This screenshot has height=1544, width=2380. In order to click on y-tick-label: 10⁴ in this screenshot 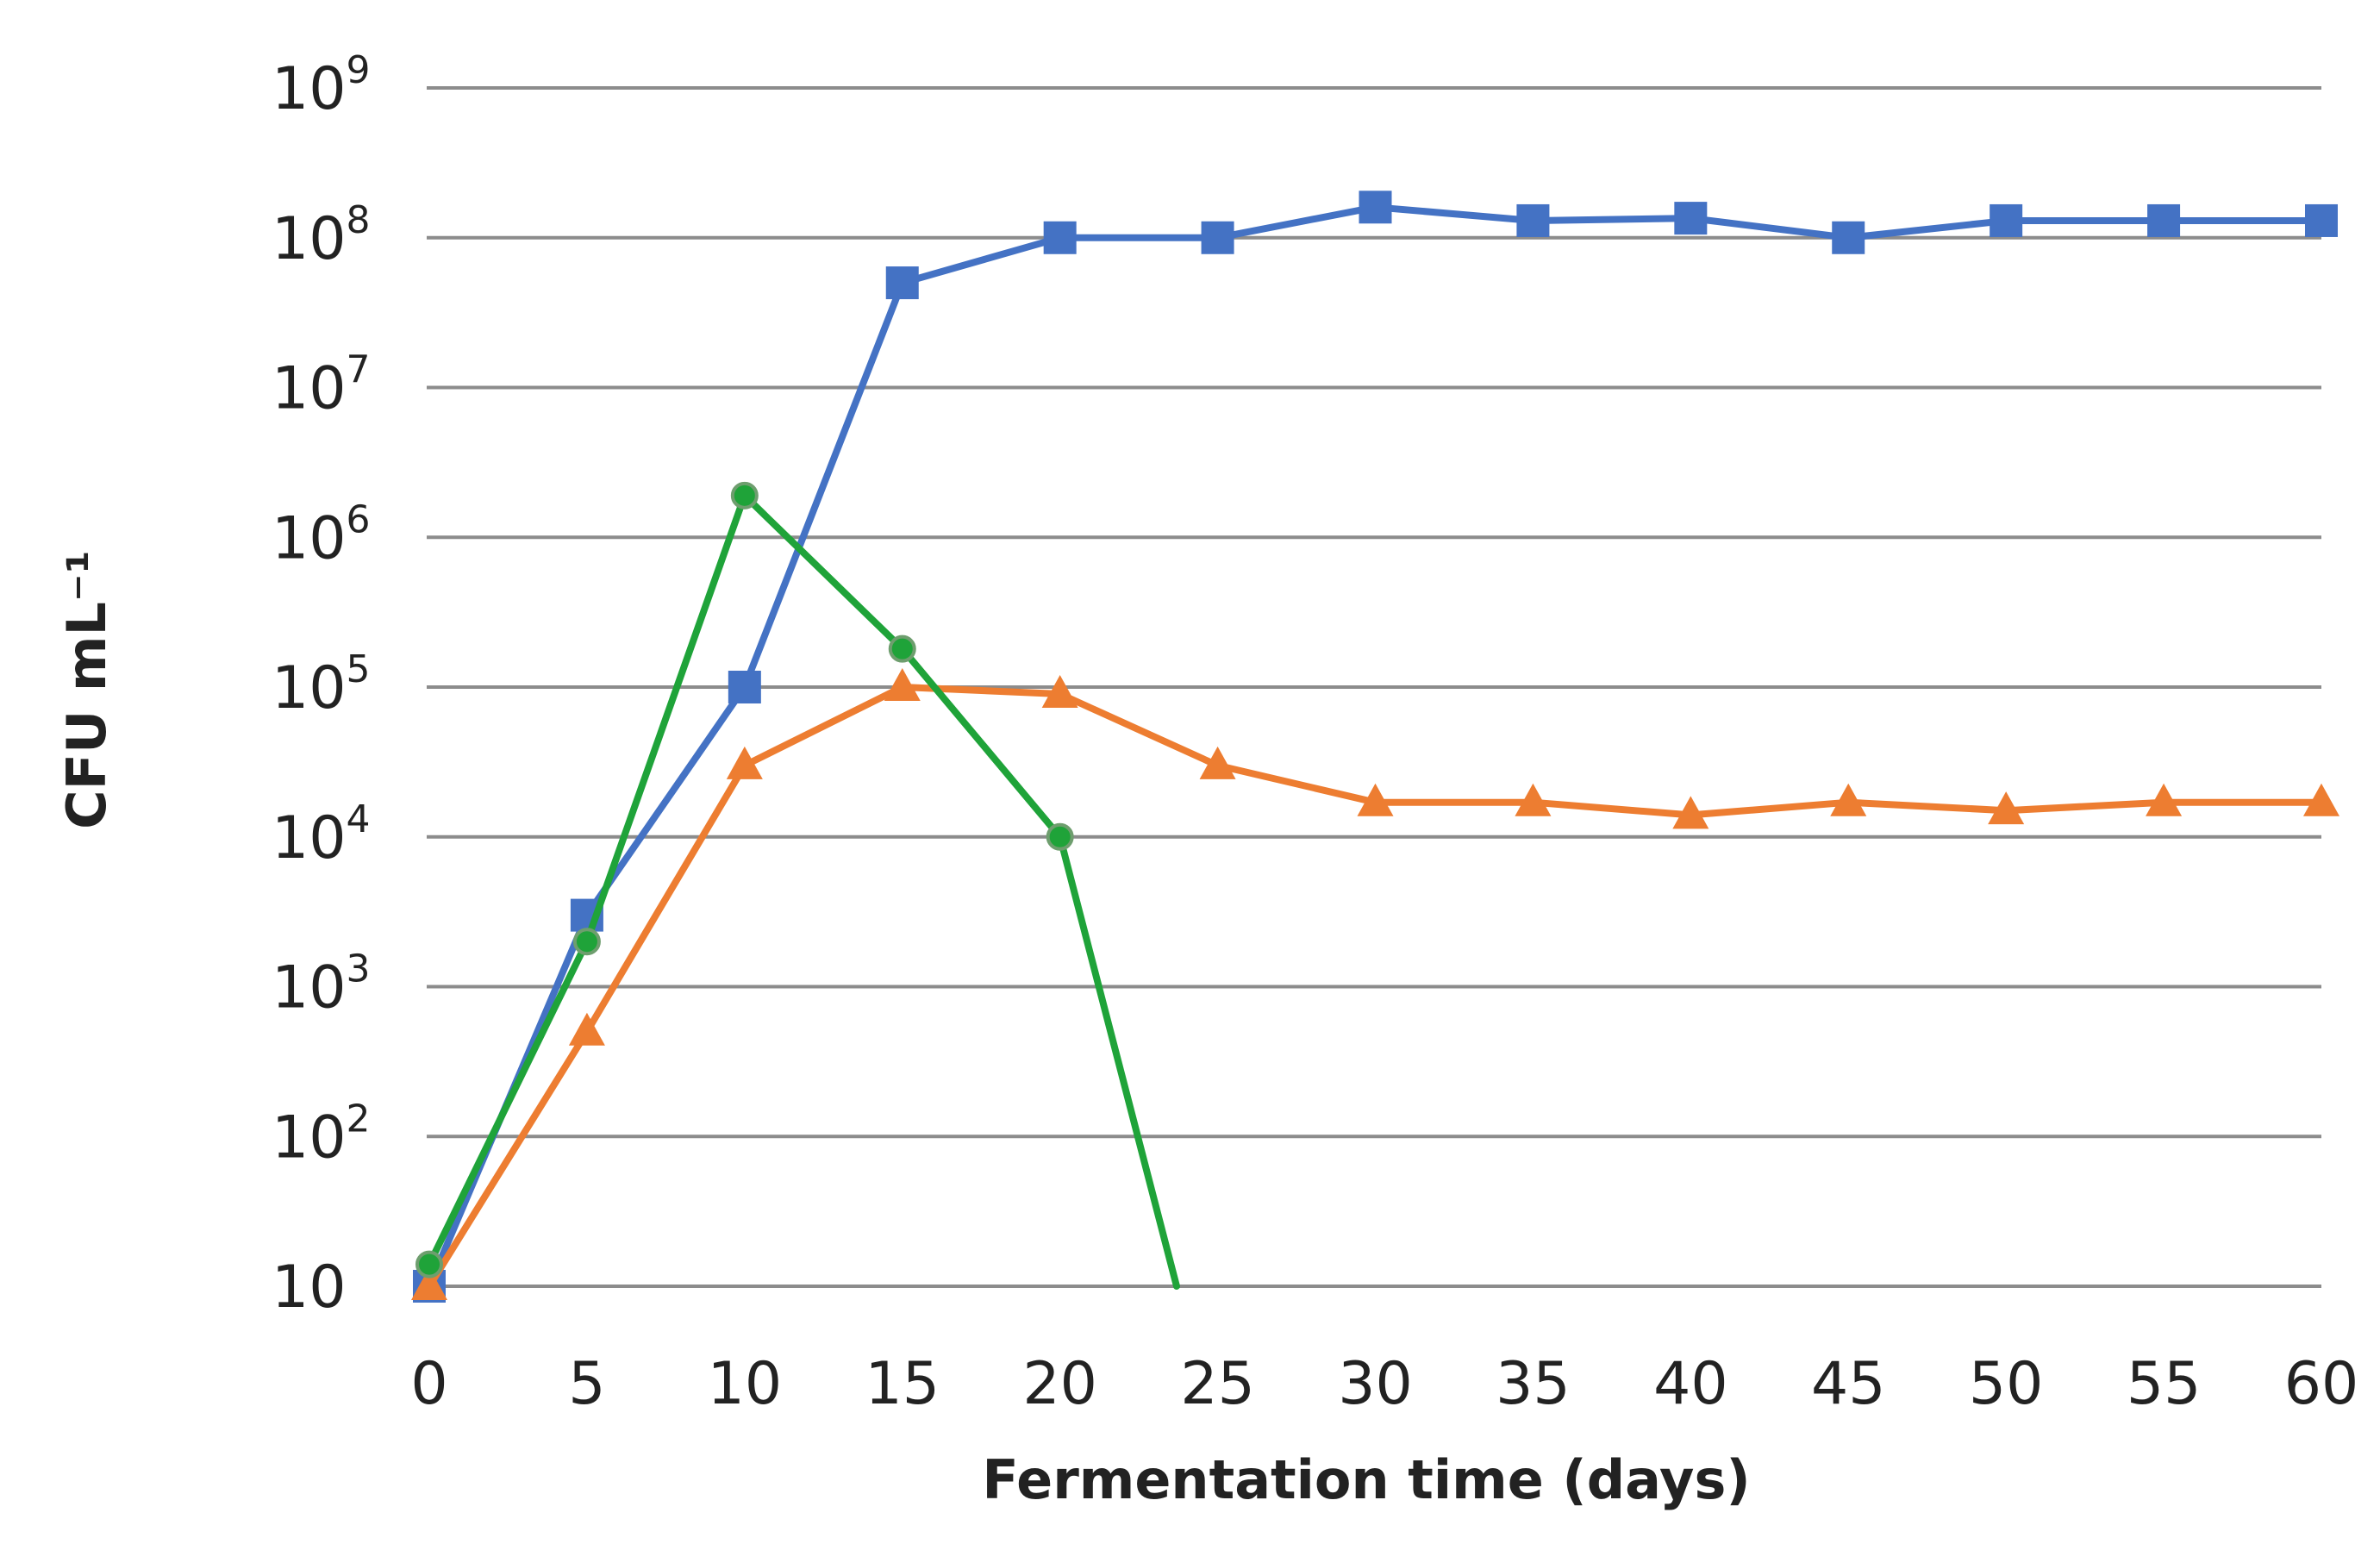, I will do `click(321, 834)`.